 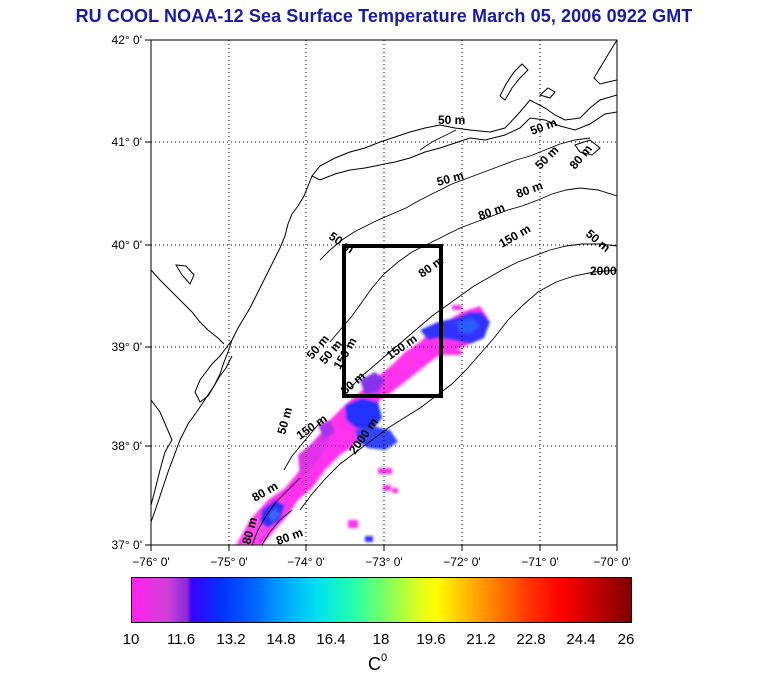 I want to click on sst-data-layer, so click(x=363, y=425).